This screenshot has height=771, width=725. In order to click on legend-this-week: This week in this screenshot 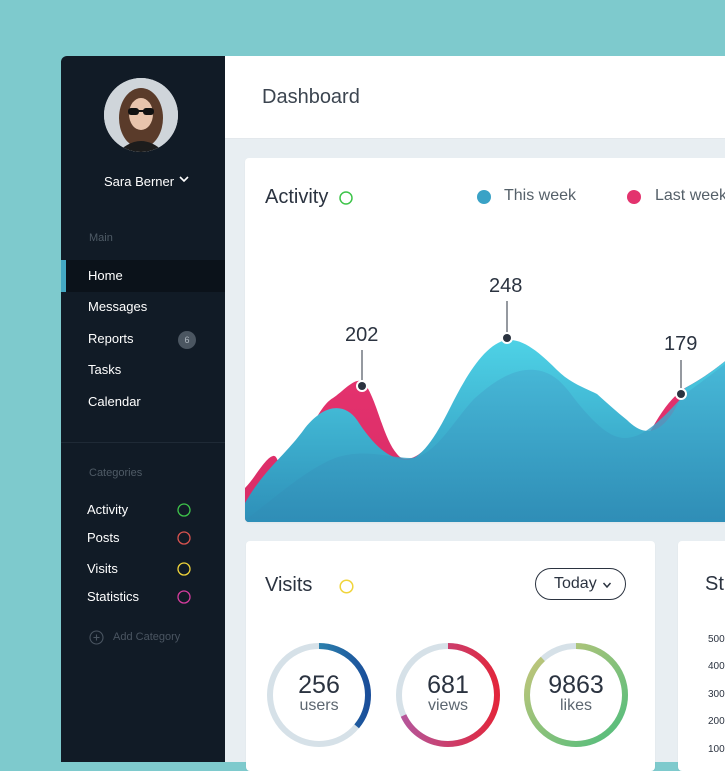, I will do `click(540, 195)`.